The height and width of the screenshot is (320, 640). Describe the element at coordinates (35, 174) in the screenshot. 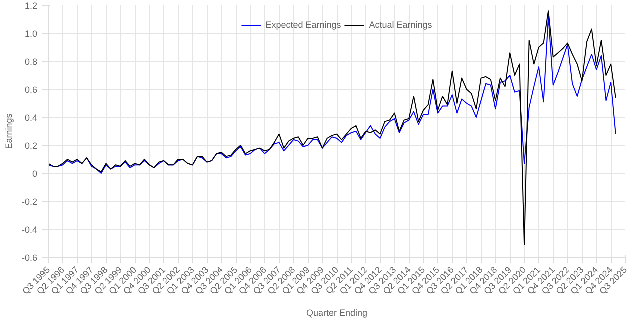

I see `y-tick-label: 0` at that location.